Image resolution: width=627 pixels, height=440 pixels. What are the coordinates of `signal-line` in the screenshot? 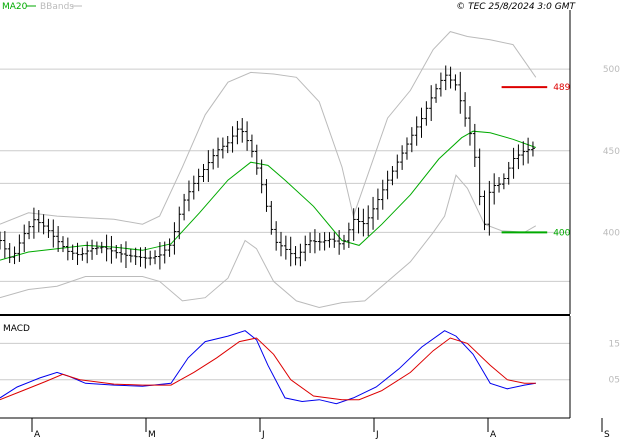 It's located at (268, 369).